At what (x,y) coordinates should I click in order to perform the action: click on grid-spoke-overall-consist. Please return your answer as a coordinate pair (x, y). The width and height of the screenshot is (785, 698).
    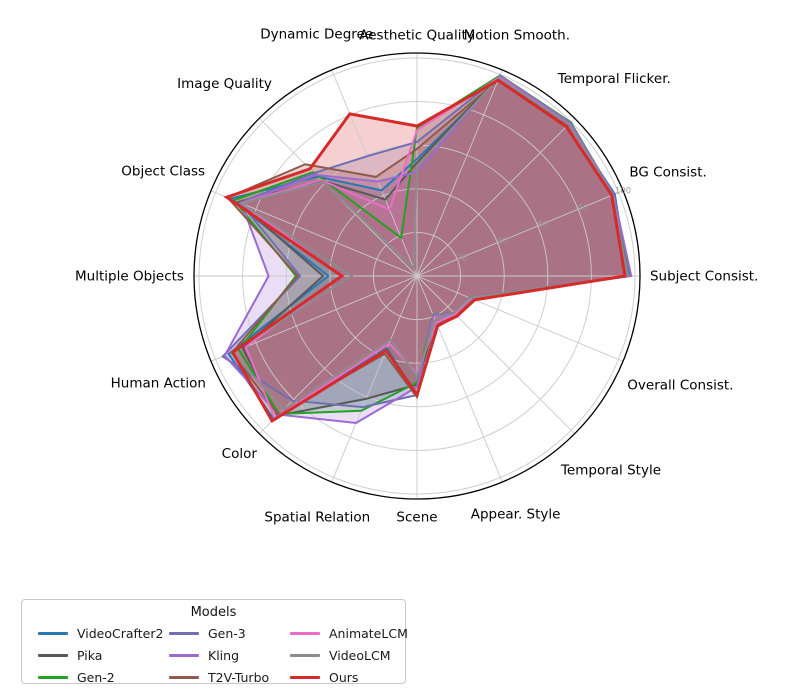
    Looking at the image, I should click on (520, 318).